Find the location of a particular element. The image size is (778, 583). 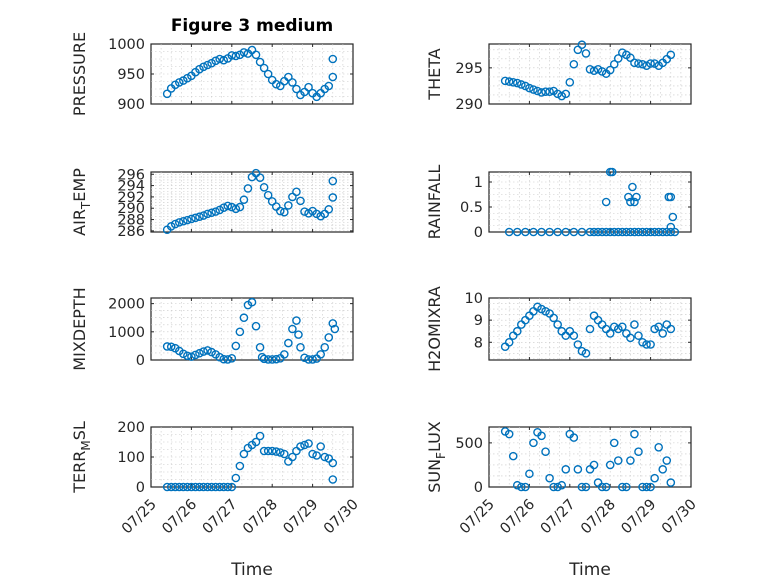

x-tick-label: 07/25 is located at coordinates (477, 517).